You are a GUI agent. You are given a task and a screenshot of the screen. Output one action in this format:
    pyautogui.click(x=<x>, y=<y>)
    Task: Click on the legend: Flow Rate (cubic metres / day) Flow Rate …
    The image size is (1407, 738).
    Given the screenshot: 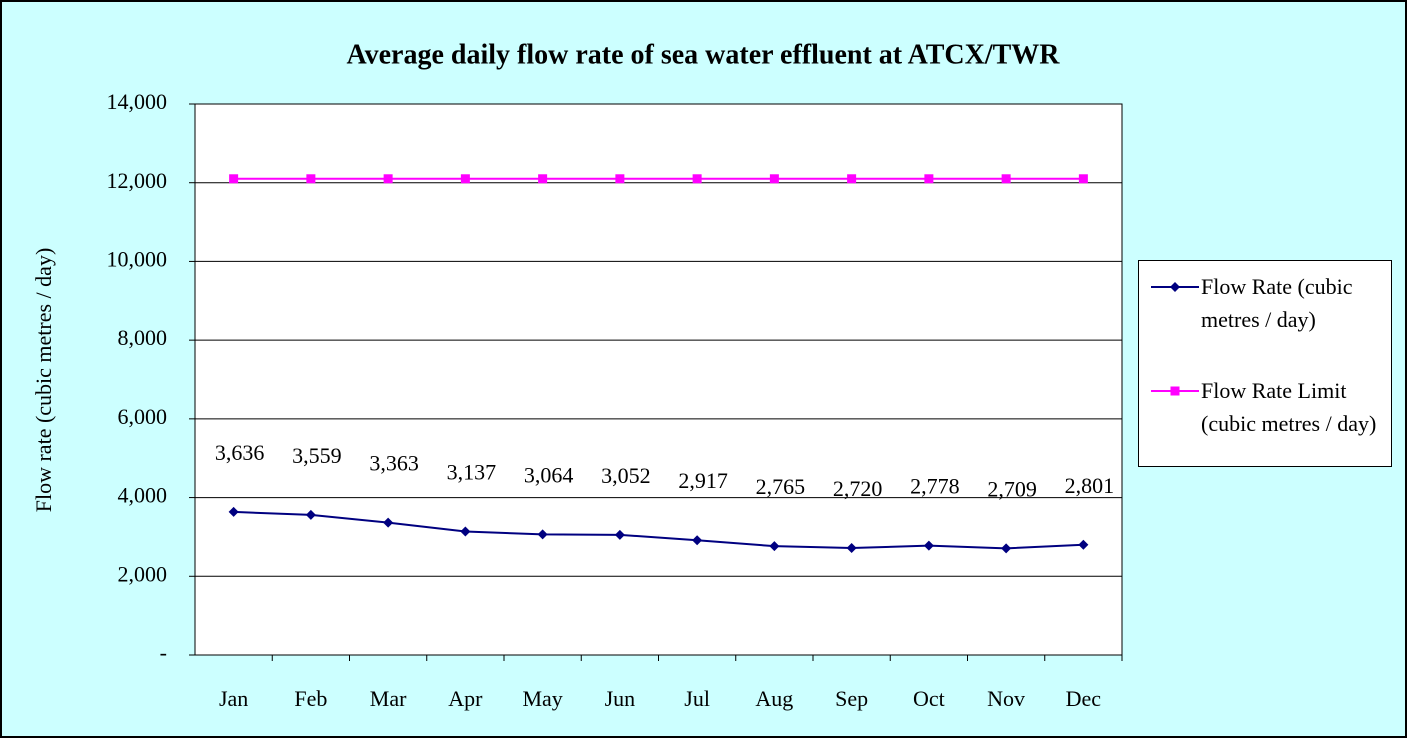 What is the action you would take?
    pyautogui.click(x=1265, y=363)
    